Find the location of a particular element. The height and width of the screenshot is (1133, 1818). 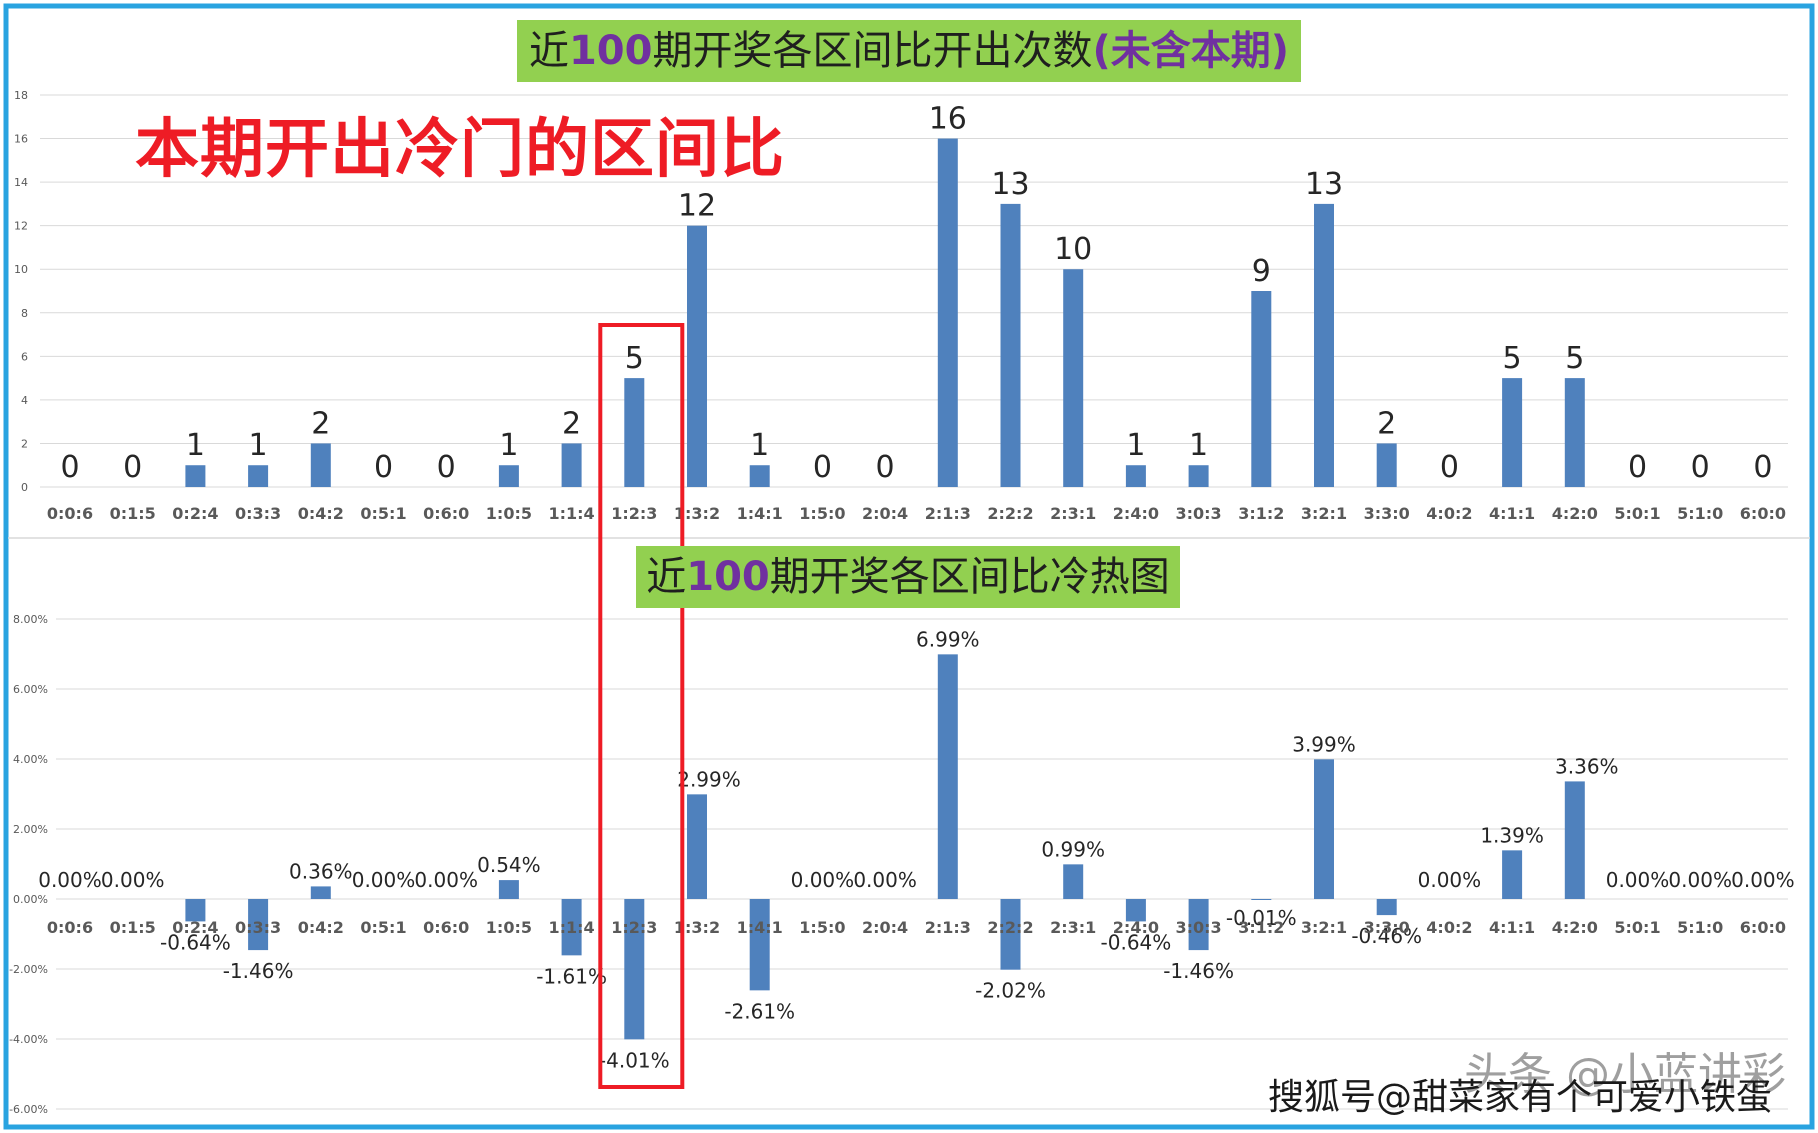

category-label: 5:0:1 is located at coordinates (1637, 513).